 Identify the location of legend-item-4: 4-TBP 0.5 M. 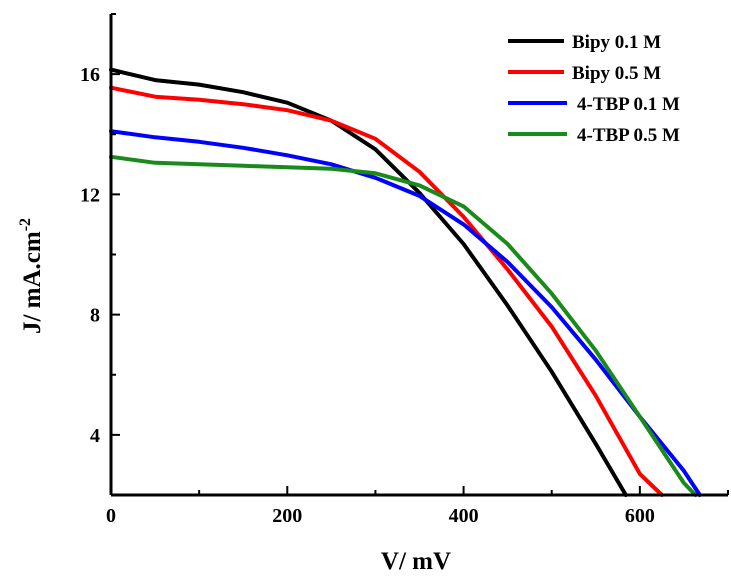
(594, 135).